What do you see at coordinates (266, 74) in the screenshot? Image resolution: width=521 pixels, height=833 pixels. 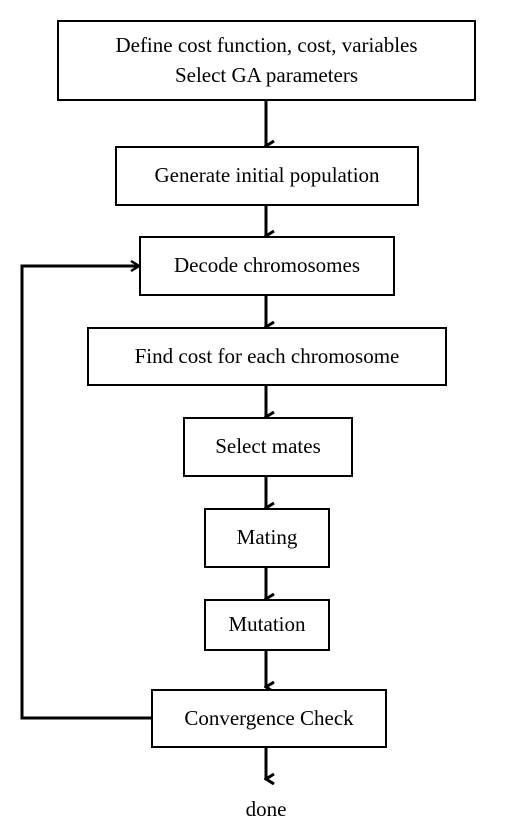 I see `select-ga-parameters-text: Select GA parameters` at bounding box center [266, 74].